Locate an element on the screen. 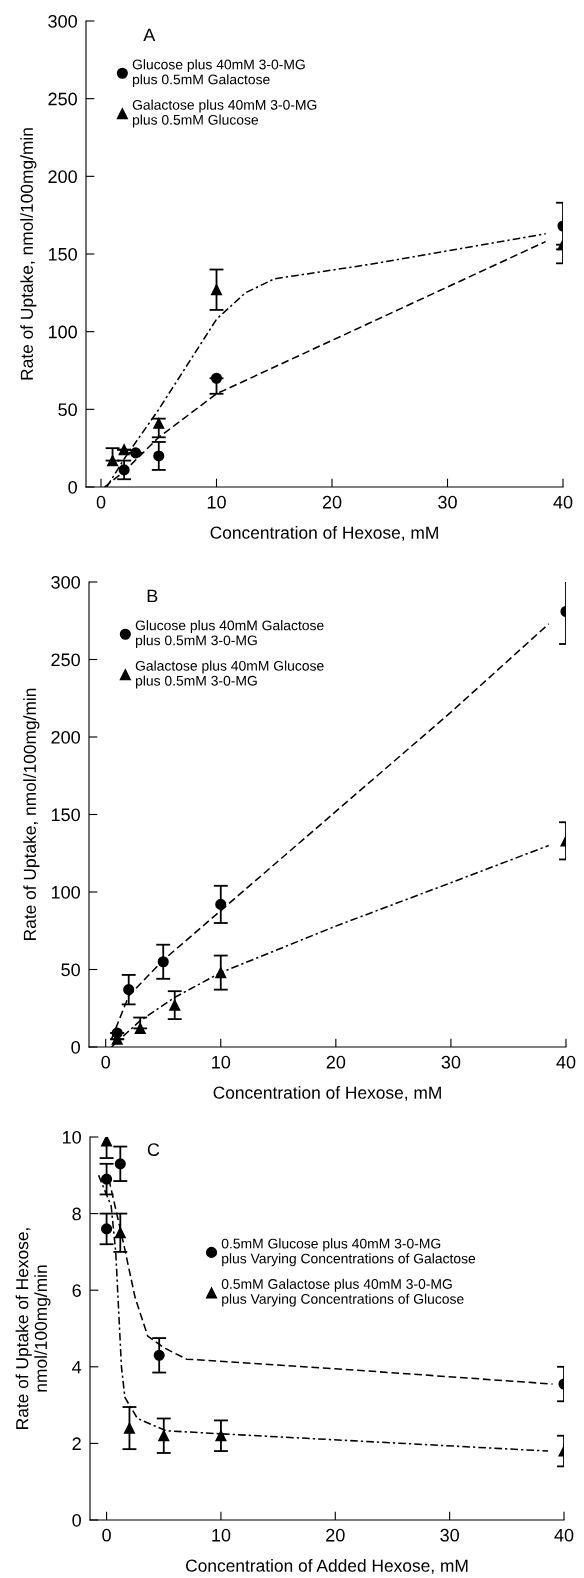 This screenshot has width=584, height=1578. y-tick-label: 4 is located at coordinates (77, 1367).